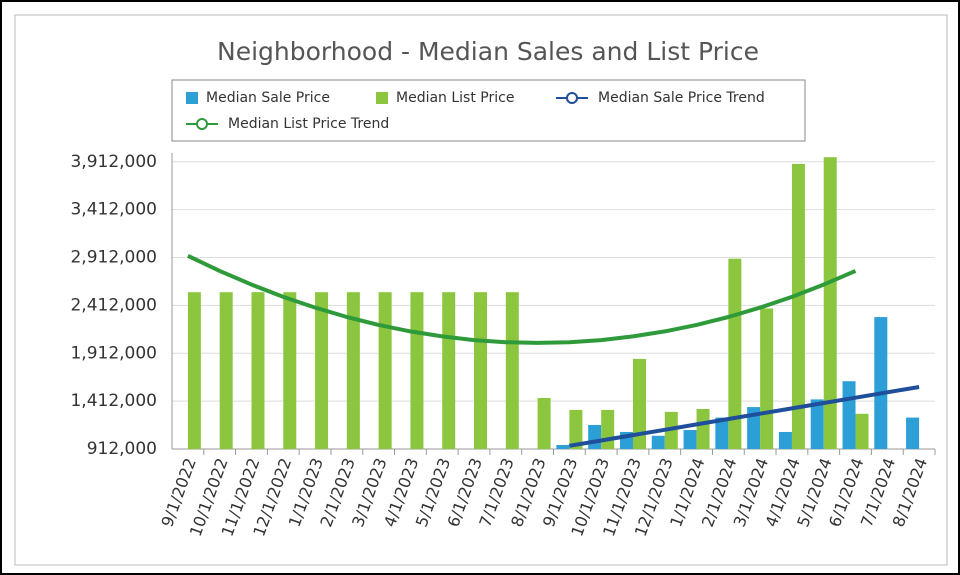 The width and height of the screenshot is (960, 575). Describe the element at coordinates (113, 258) in the screenshot. I see `y-tick-label: 2,912,000` at that location.